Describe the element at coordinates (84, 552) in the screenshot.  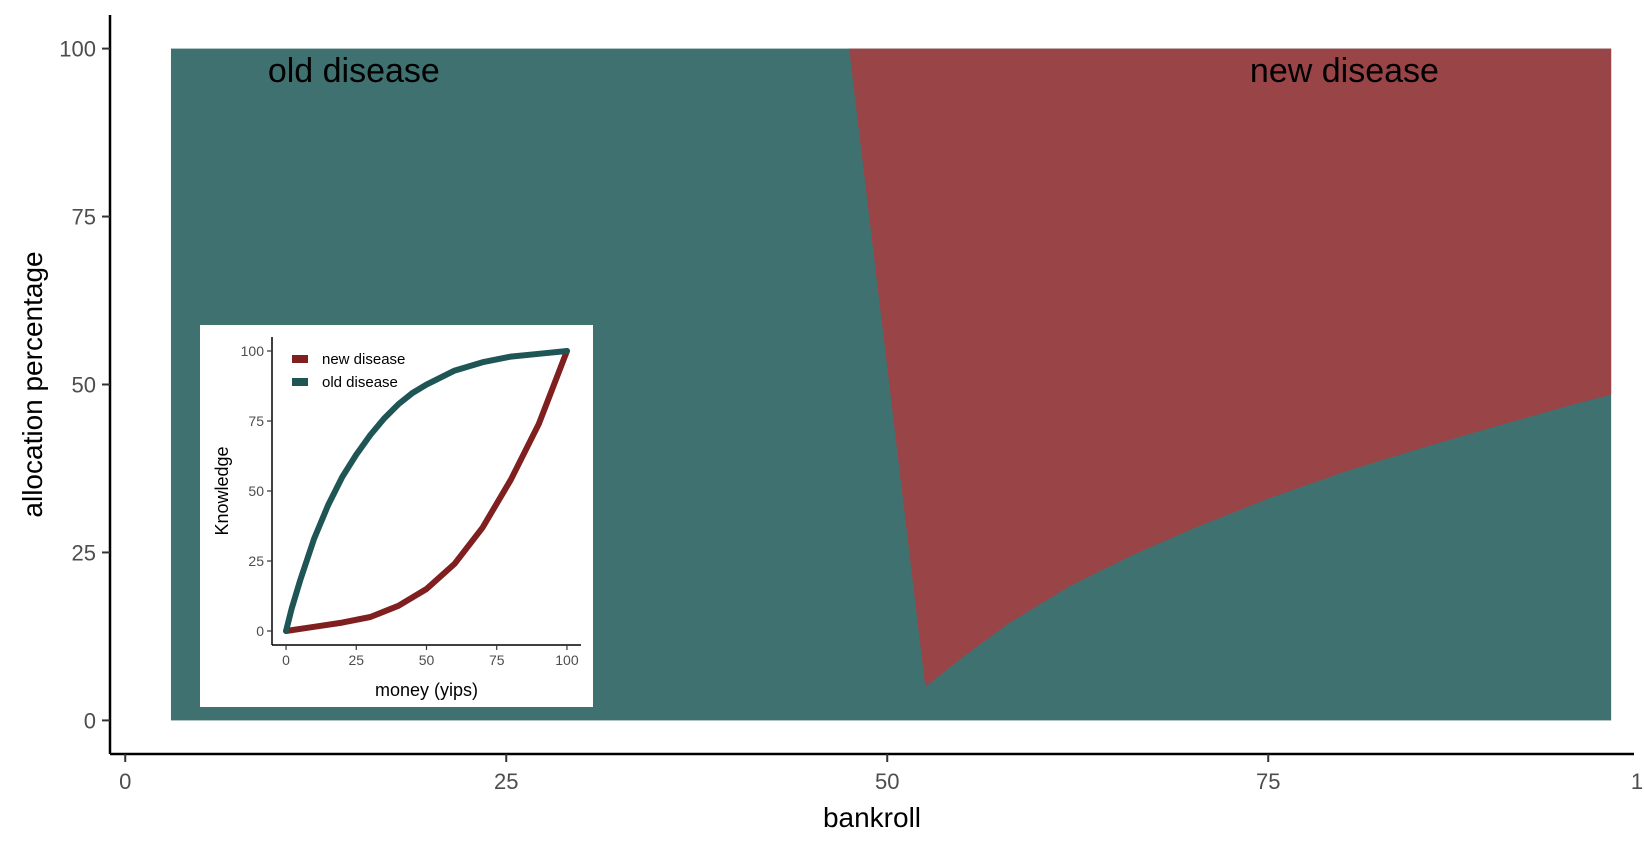
I see `y-tick-label: 25` at that location.